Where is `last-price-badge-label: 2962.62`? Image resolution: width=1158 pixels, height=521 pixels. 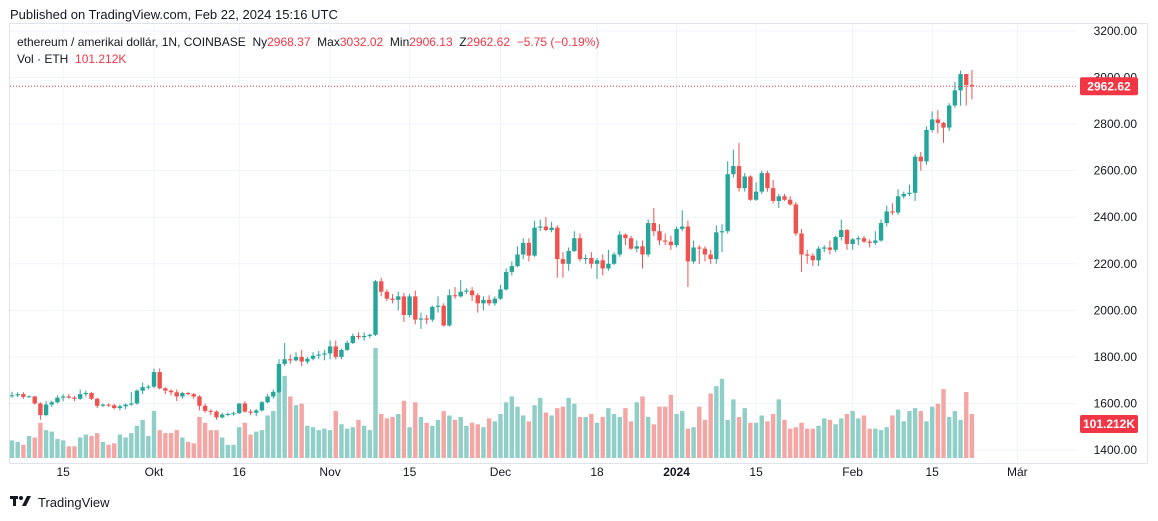
last-price-badge-label: 2962.62 is located at coordinates (1109, 86).